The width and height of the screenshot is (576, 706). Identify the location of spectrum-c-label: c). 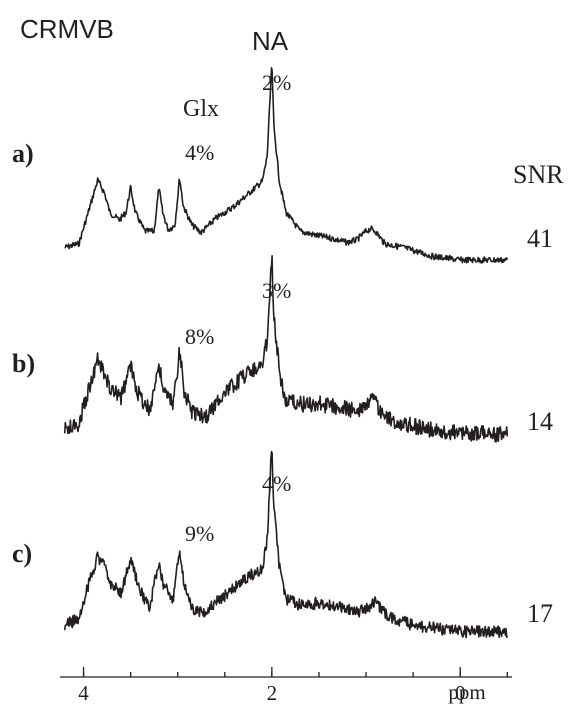
(22, 553).